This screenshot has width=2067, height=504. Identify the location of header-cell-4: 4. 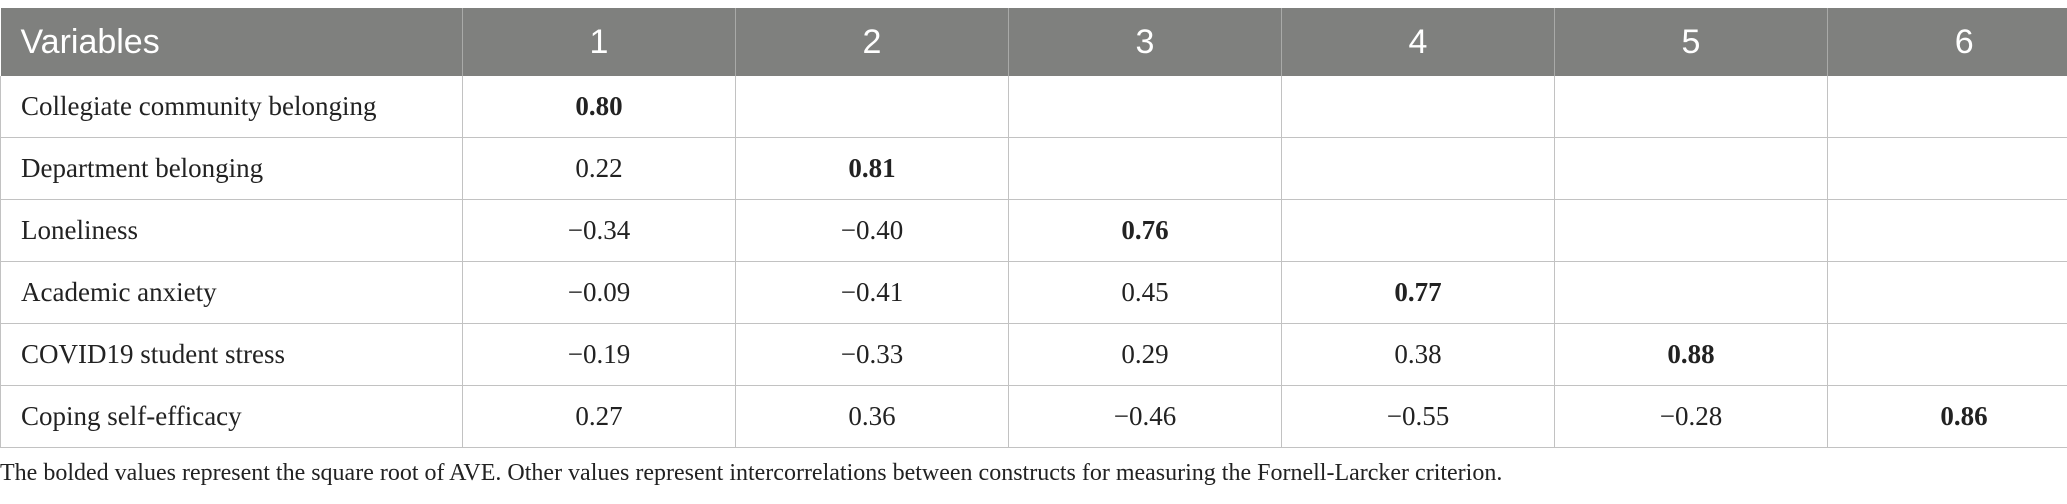
(1418, 42).